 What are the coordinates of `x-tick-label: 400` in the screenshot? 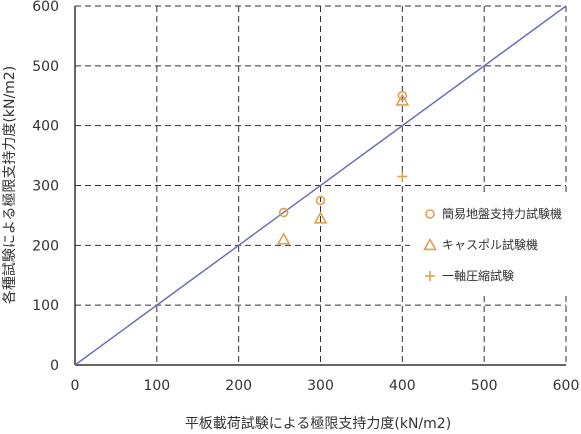 It's located at (402, 386).